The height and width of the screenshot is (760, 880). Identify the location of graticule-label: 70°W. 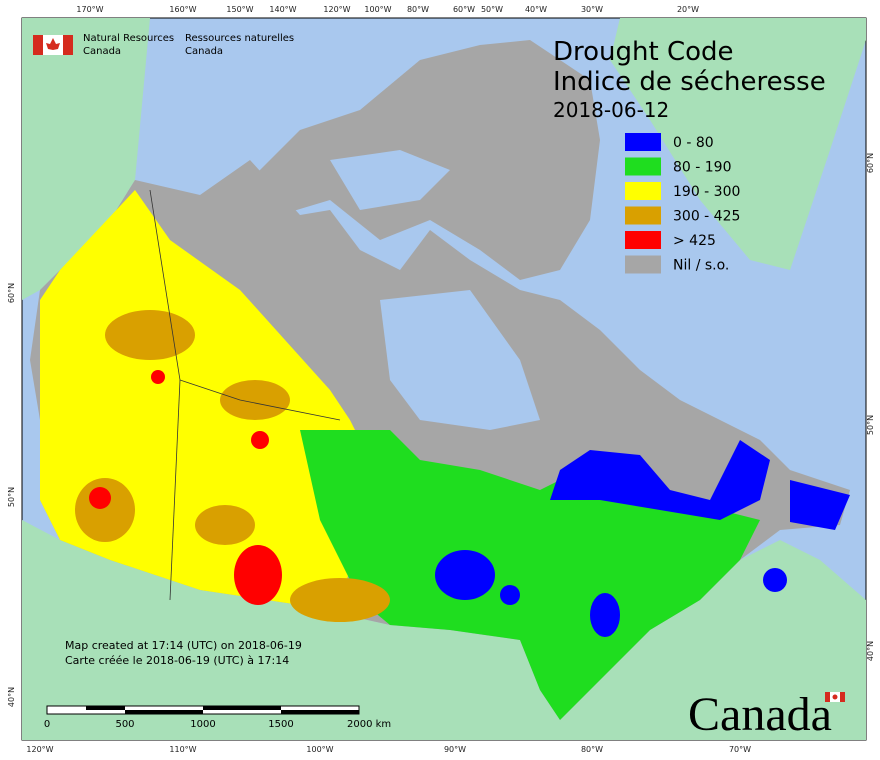
(740, 749).